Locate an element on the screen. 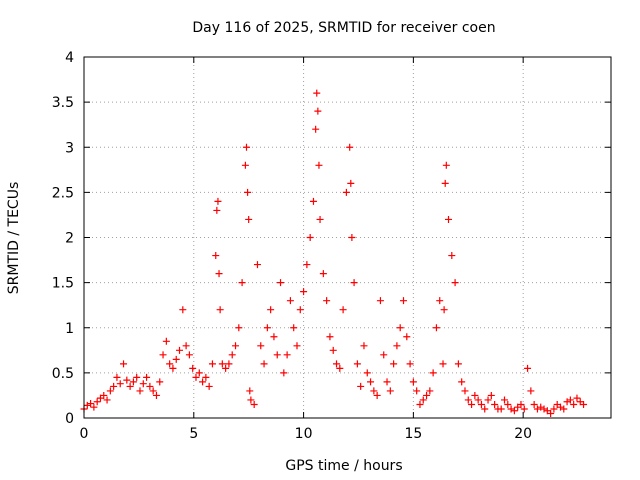  y-tick-label: 3.5 is located at coordinates (63, 103).